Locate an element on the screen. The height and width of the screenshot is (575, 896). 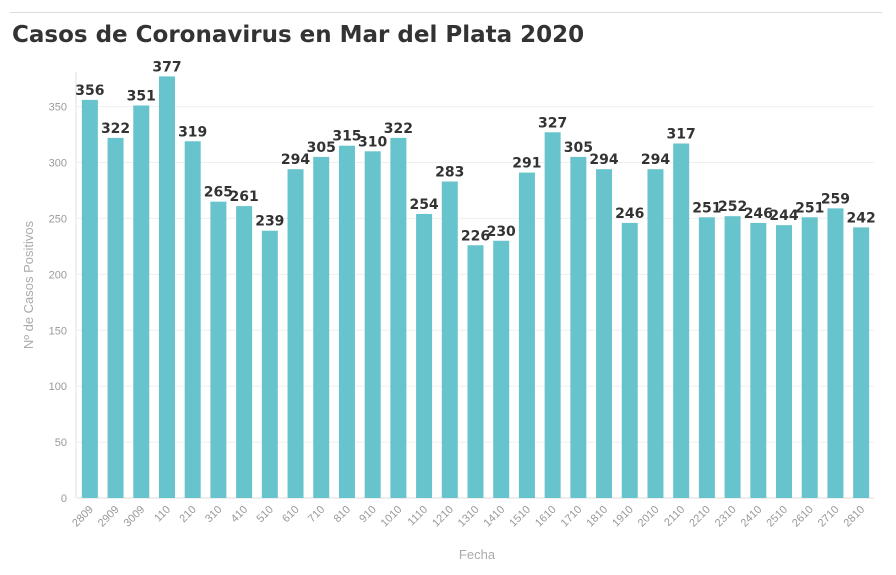
data-label: 246 is located at coordinates (758, 214).